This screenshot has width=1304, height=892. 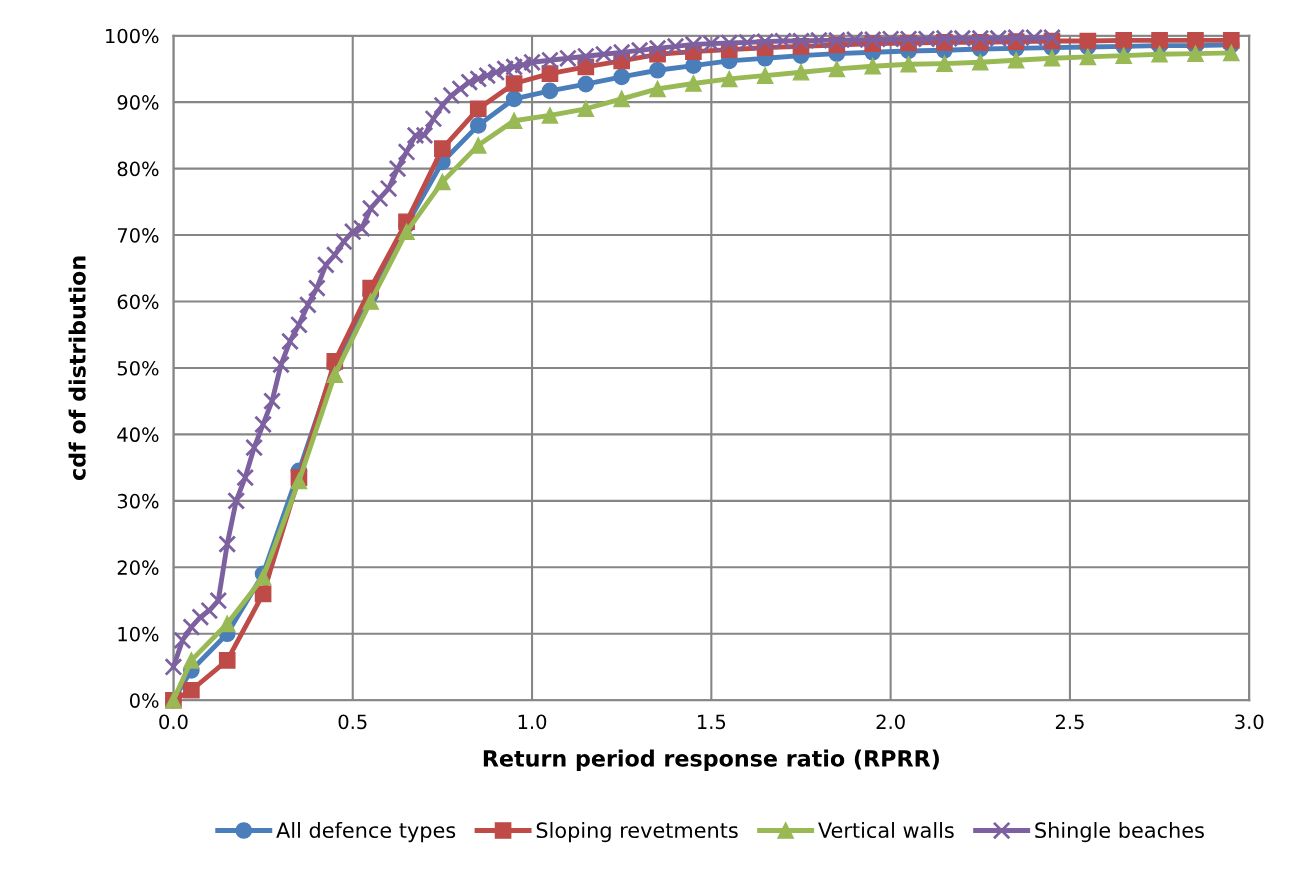 What do you see at coordinates (138, 169) in the screenshot?
I see `y-tick-label: 80%` at bounding box center [138, 169].